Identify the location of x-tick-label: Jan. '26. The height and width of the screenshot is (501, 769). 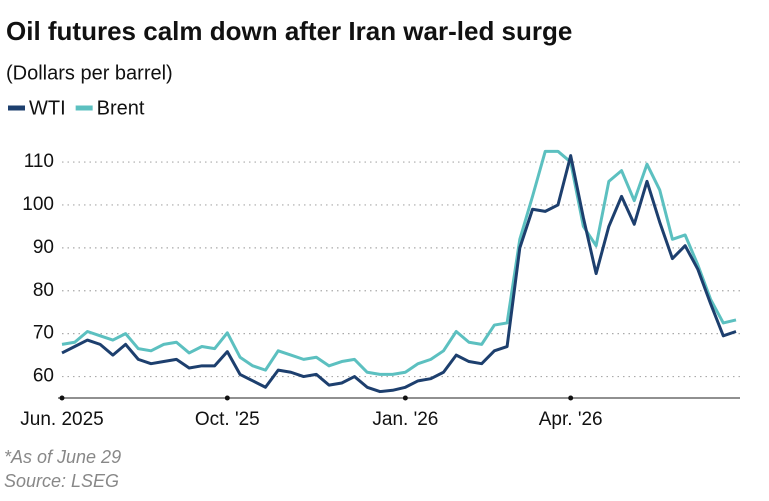
(405, 419).